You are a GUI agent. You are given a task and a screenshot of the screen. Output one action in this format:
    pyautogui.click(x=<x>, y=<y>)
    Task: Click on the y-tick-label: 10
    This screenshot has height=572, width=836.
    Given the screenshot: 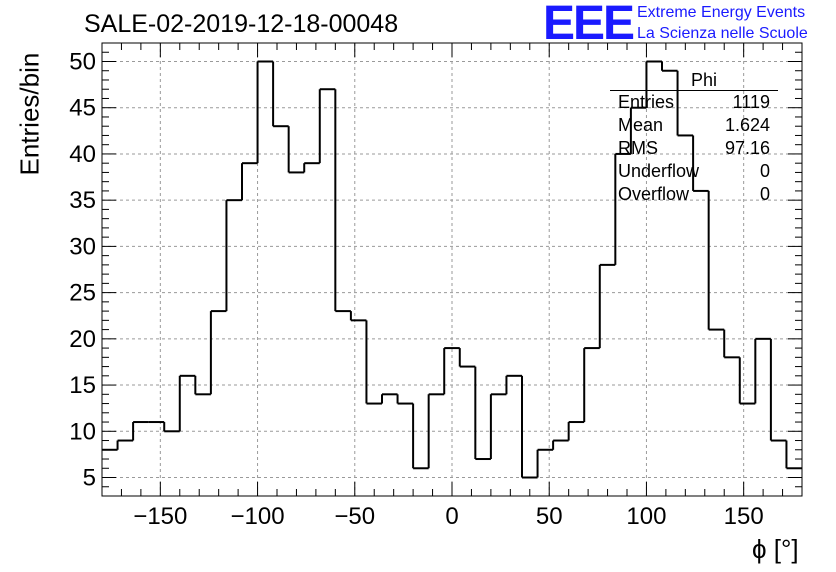 What is the action you would take?
    pyautogui.click(x=82, y=431)
    